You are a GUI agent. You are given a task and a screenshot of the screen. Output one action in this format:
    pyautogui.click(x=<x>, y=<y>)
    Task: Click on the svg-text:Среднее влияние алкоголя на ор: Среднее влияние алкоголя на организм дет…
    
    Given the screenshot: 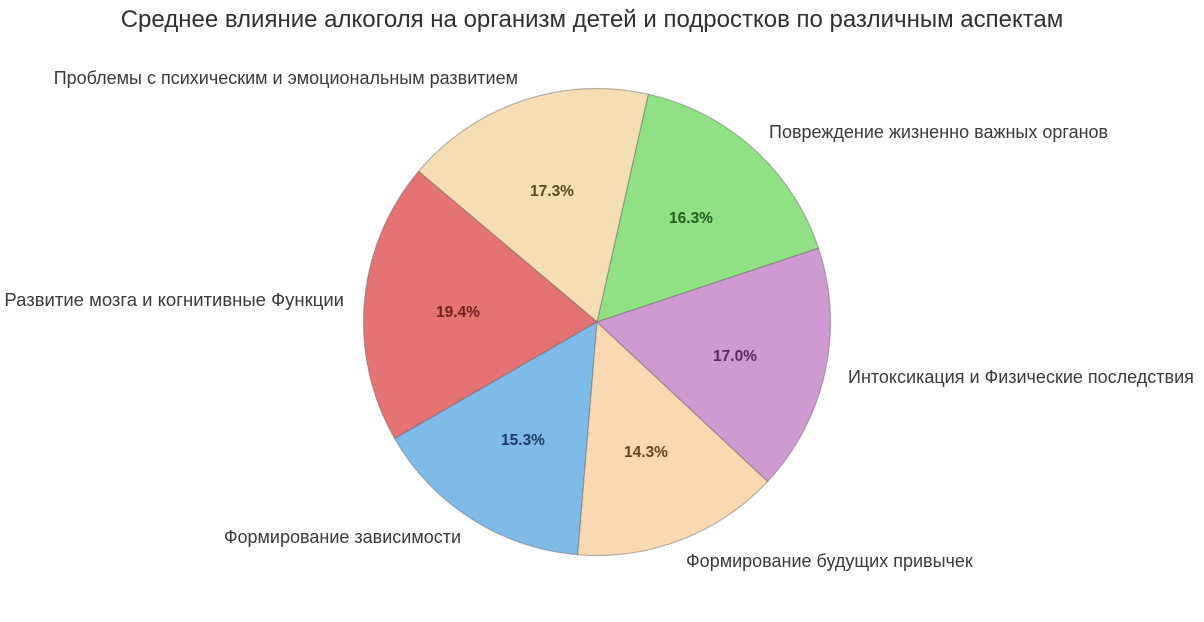 What is the action you would take?
    pyautogui.click(x=592, y=19)
    